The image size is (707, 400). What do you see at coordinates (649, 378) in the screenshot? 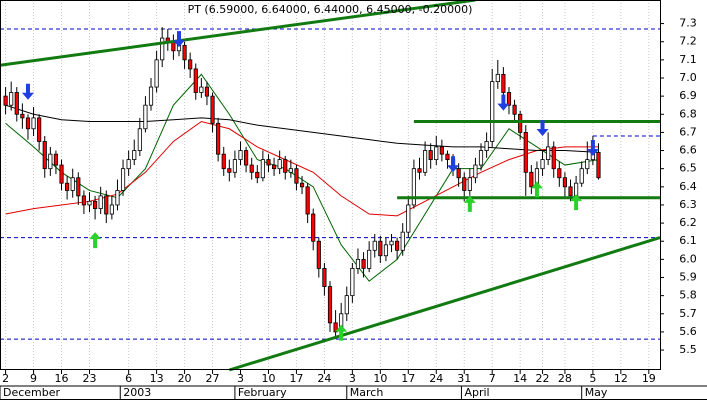
I see `x-tick-label: 19` at bounding box center [649, 378].